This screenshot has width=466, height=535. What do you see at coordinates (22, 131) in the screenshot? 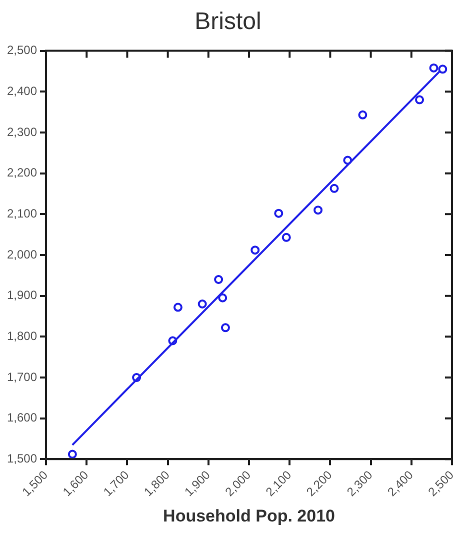
I see `y-tick-label: 2,300` at bounding box center [22, 131].